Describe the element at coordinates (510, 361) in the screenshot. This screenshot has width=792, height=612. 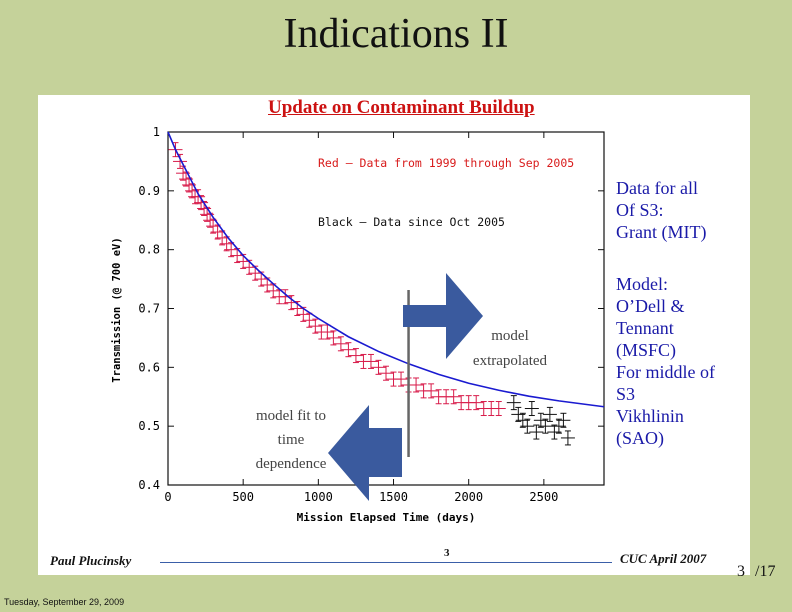
I see `extrapolated-line2: extrapolated` at that location.